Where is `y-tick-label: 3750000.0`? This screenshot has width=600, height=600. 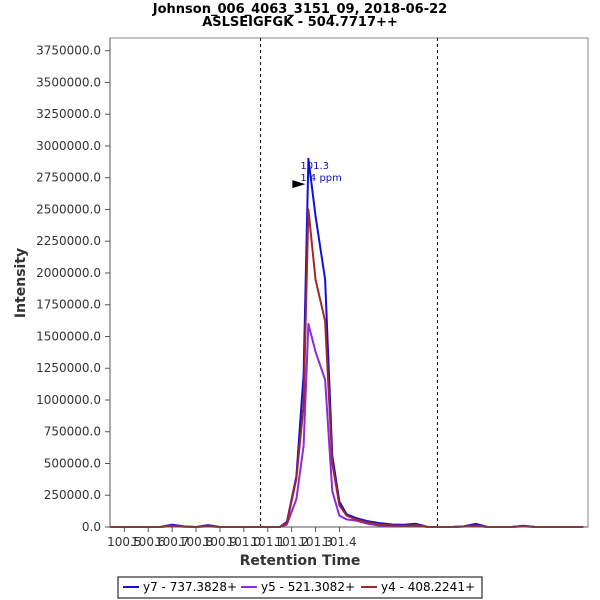
y-tick-label: 3750000.0 is located at coordinates (68, 51).